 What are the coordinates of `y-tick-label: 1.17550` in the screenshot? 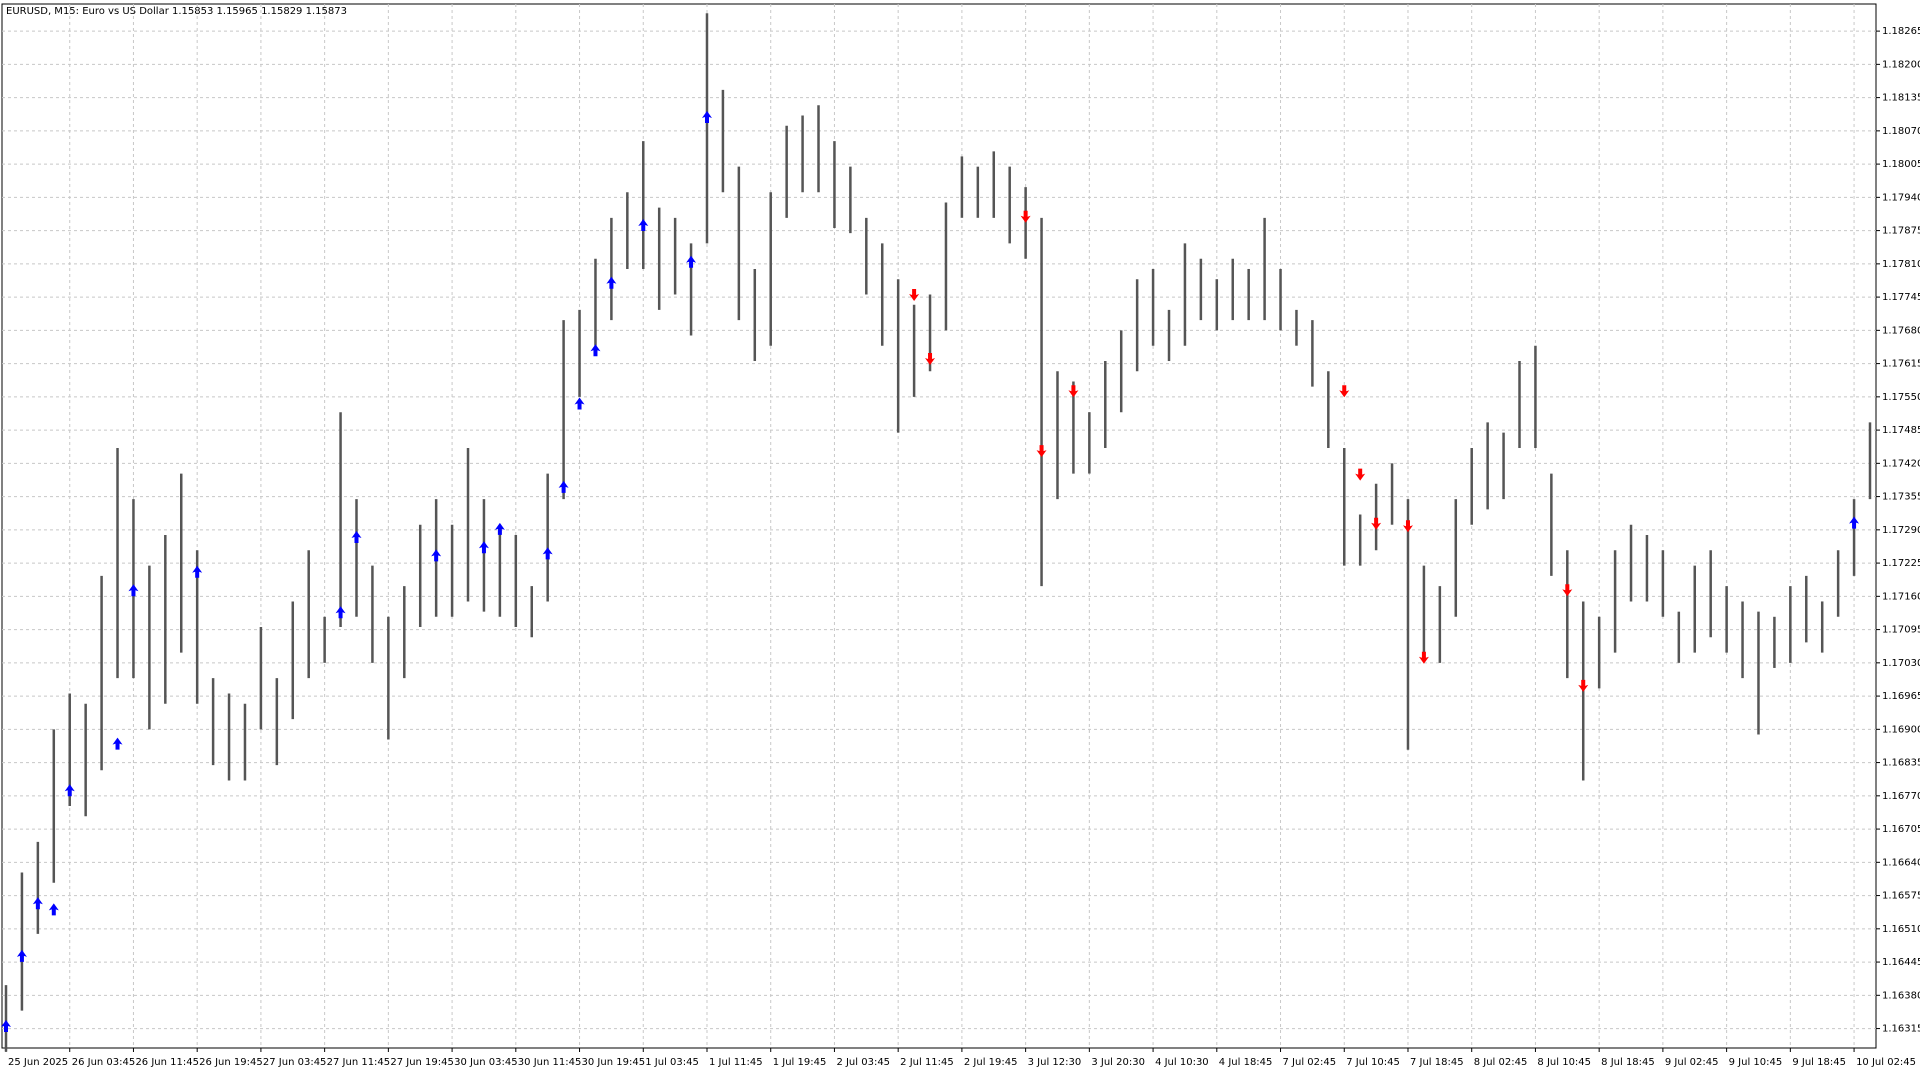 It's located at (1901, 397).